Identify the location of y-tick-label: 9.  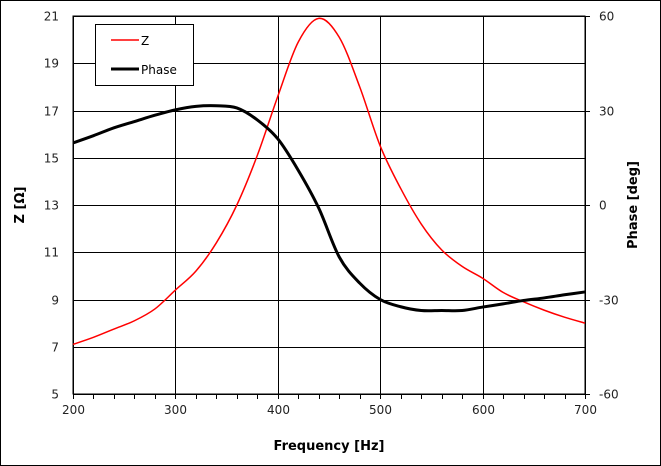
(55, 301).